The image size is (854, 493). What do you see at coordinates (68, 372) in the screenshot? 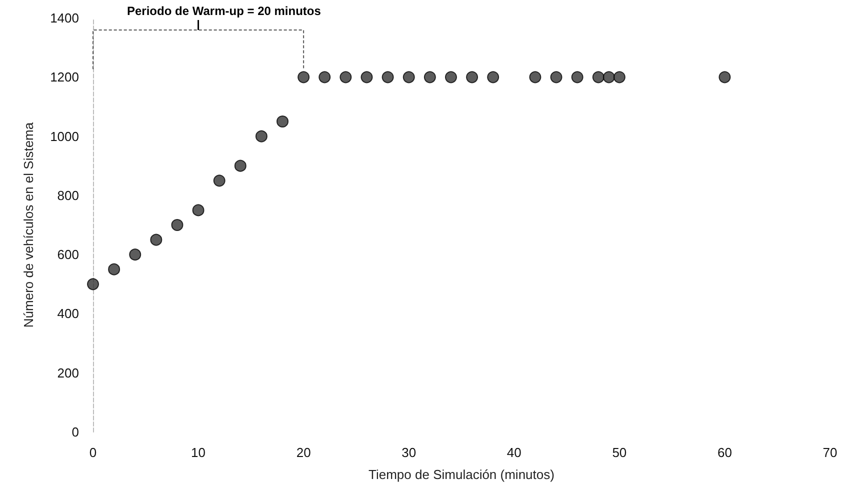
I see `y-tick-label: 200` at bounding box center [68, 372].